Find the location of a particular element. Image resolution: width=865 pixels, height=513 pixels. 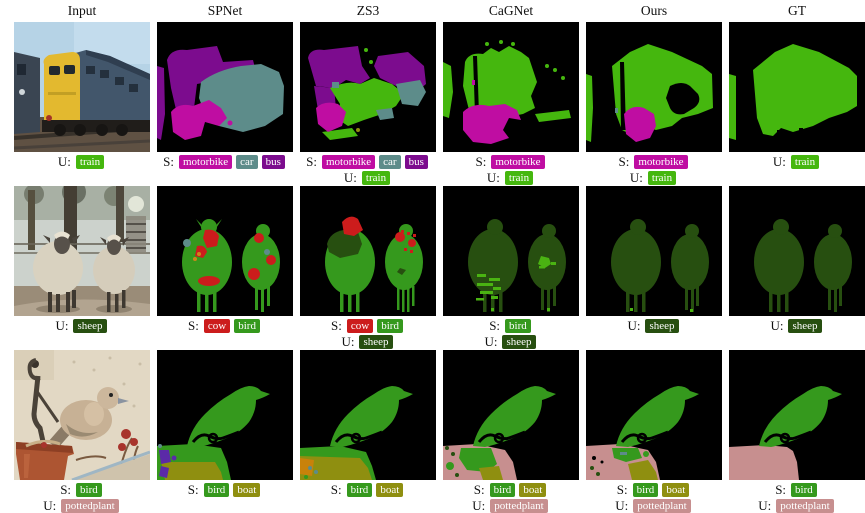

cagnet-seg-bird is located at coordinates (511, 415).